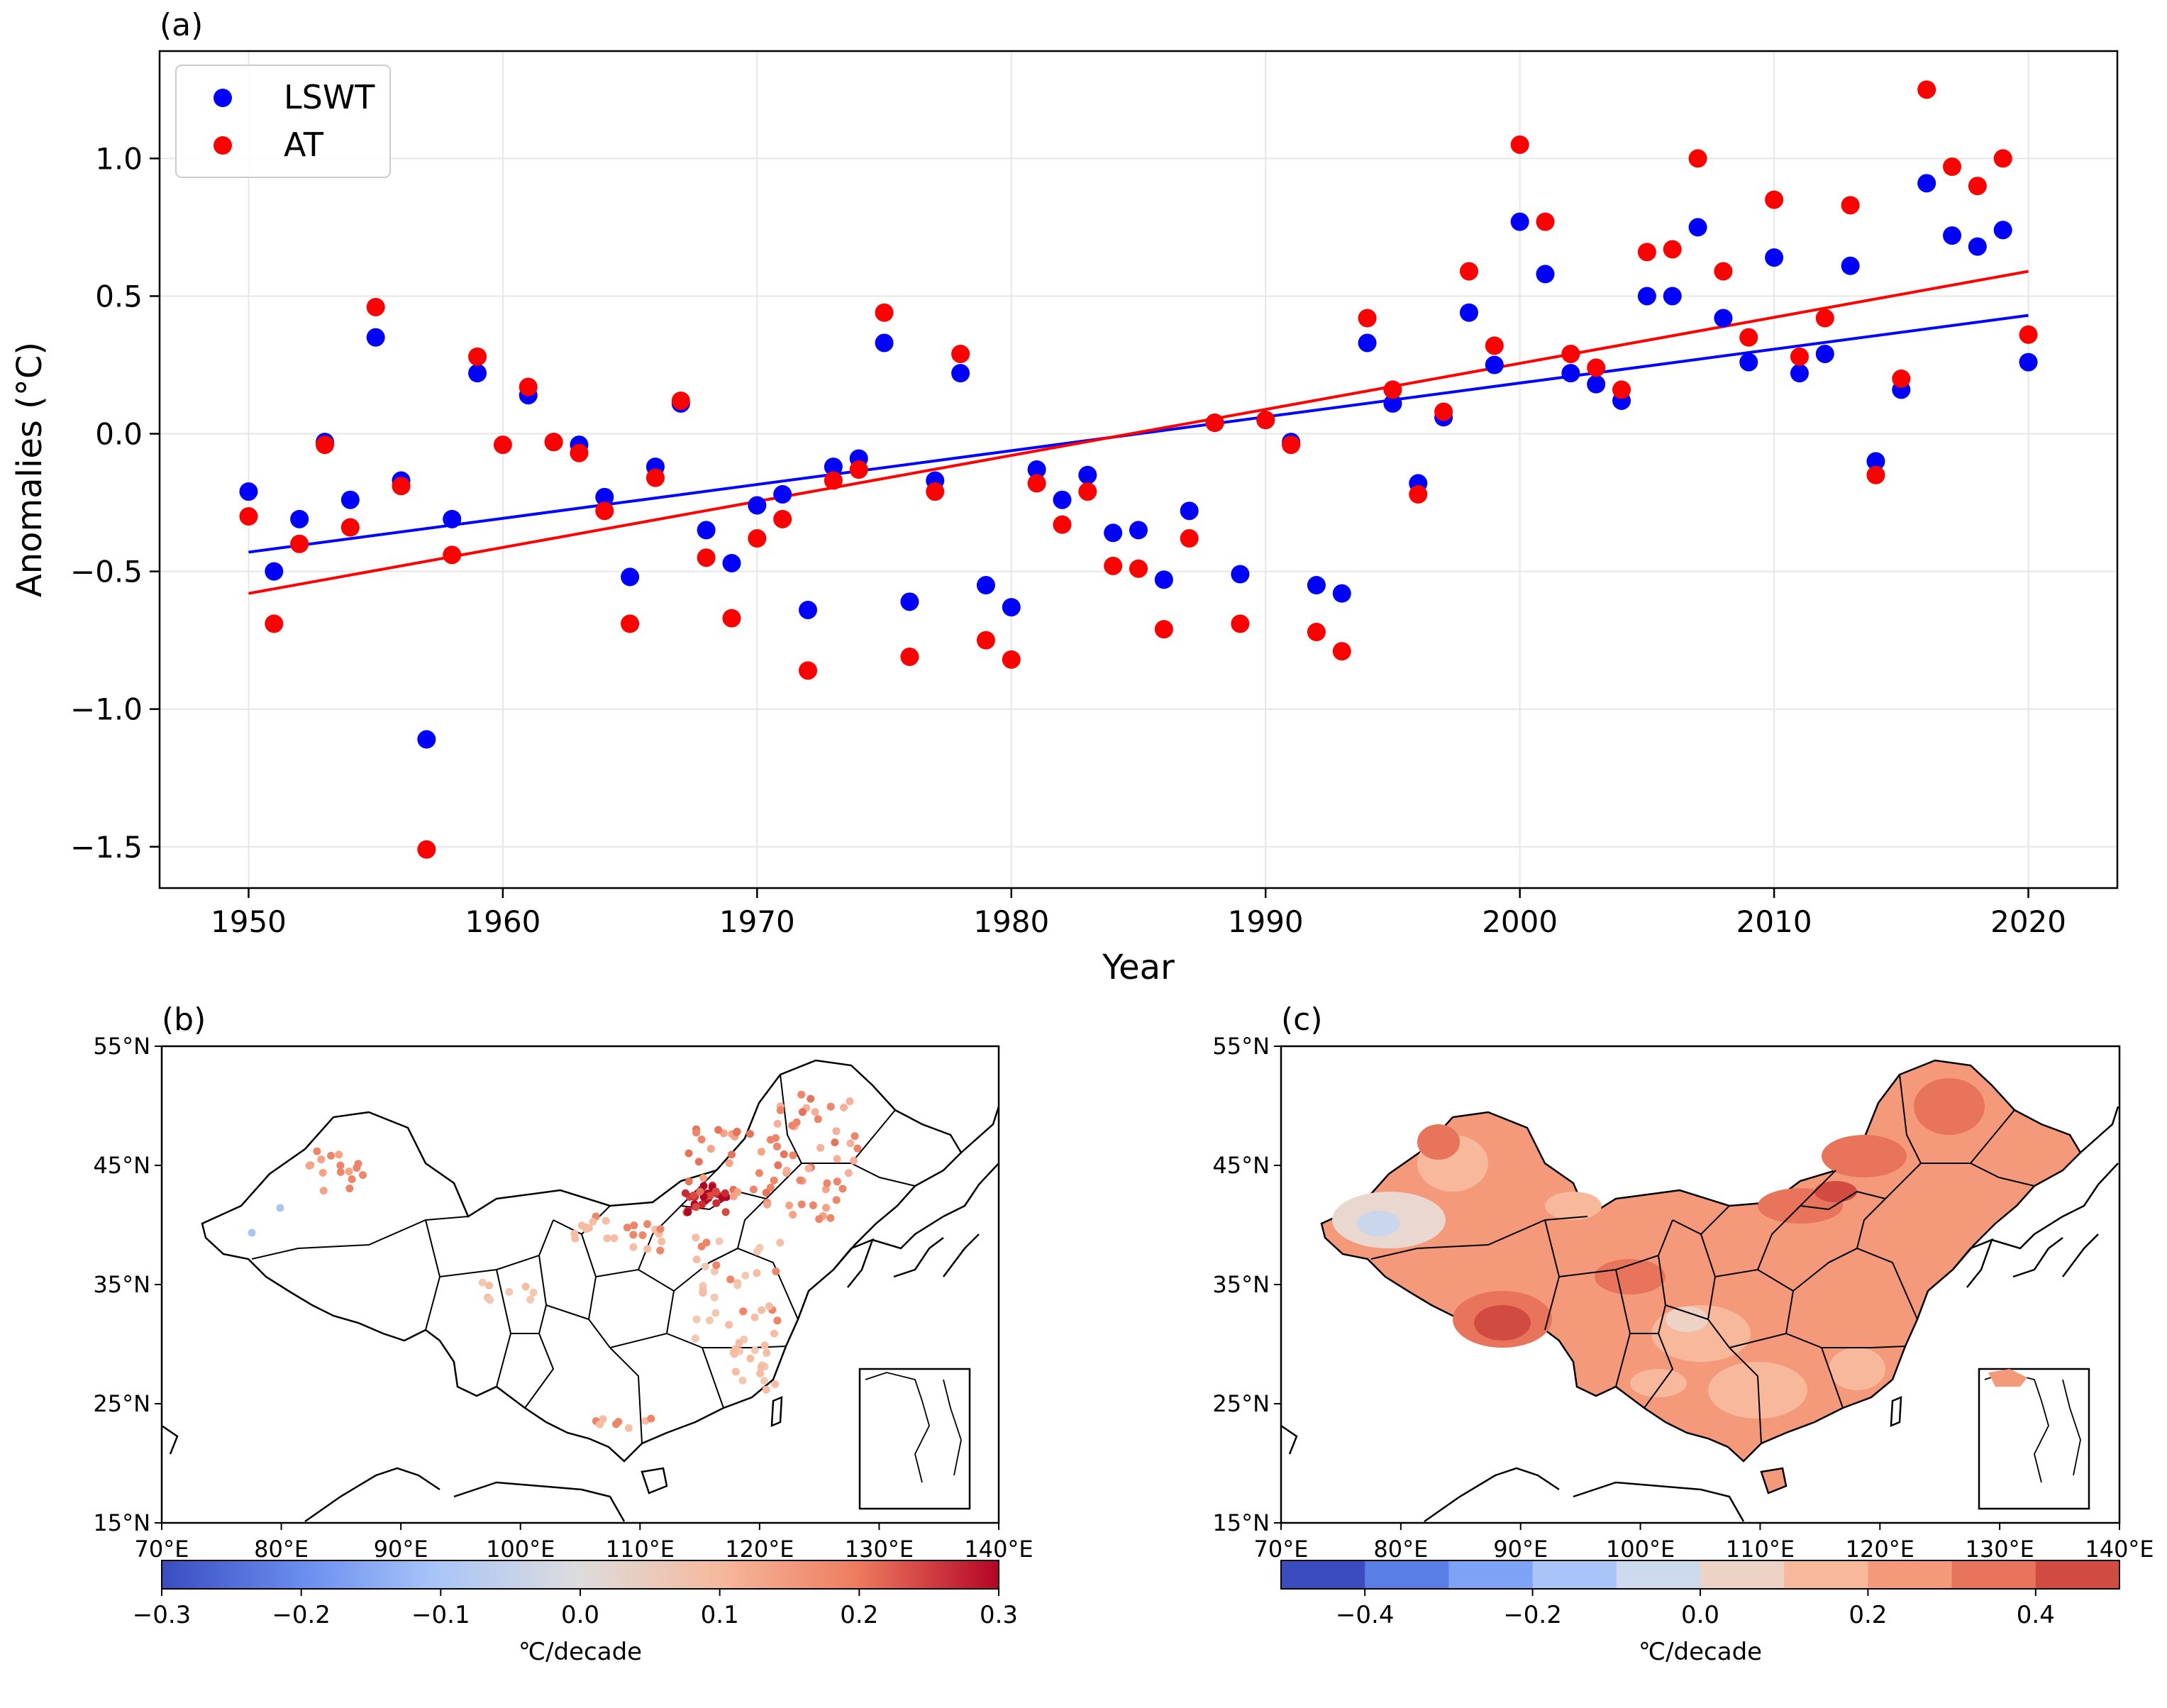 The width and height of the screenshot is (2167, 1708). What do you see at coordinates (1596, 367) in the screenshot?
I see `point-at-2003` at bounding box center [1596, 367].